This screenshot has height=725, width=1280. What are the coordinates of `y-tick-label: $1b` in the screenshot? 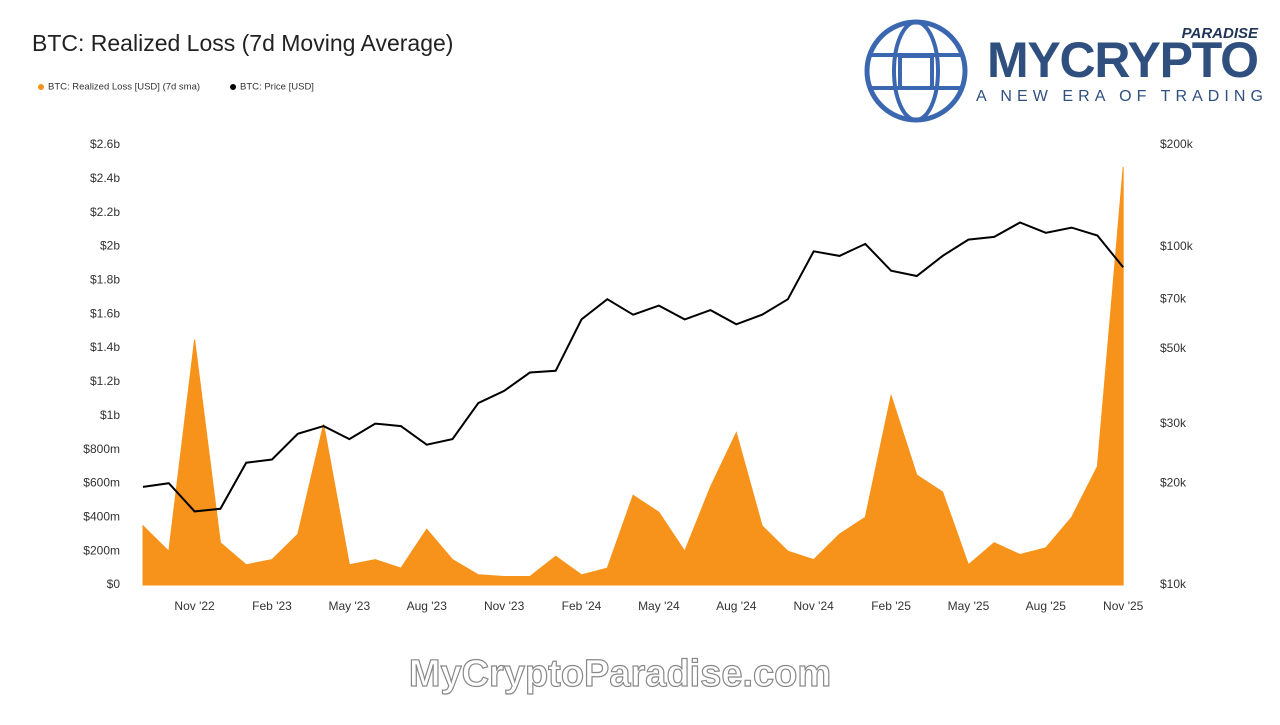 It's located at (110, 415).